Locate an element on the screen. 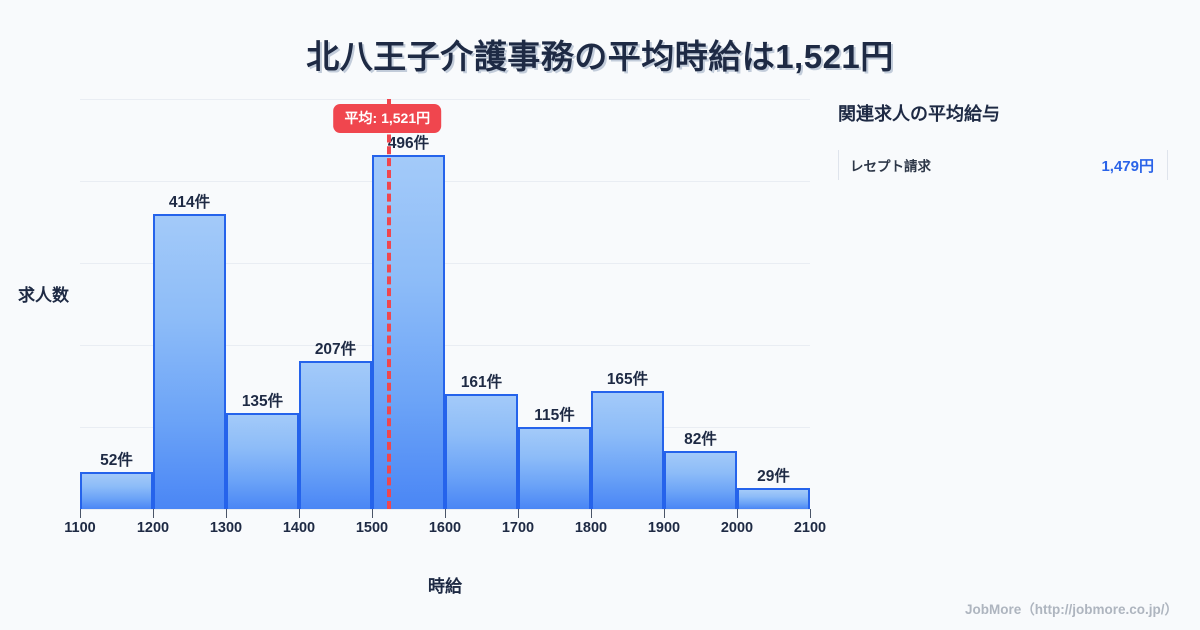  related-salary-heading: 関連求人の平均給与 is located at coordinates (919, 114).